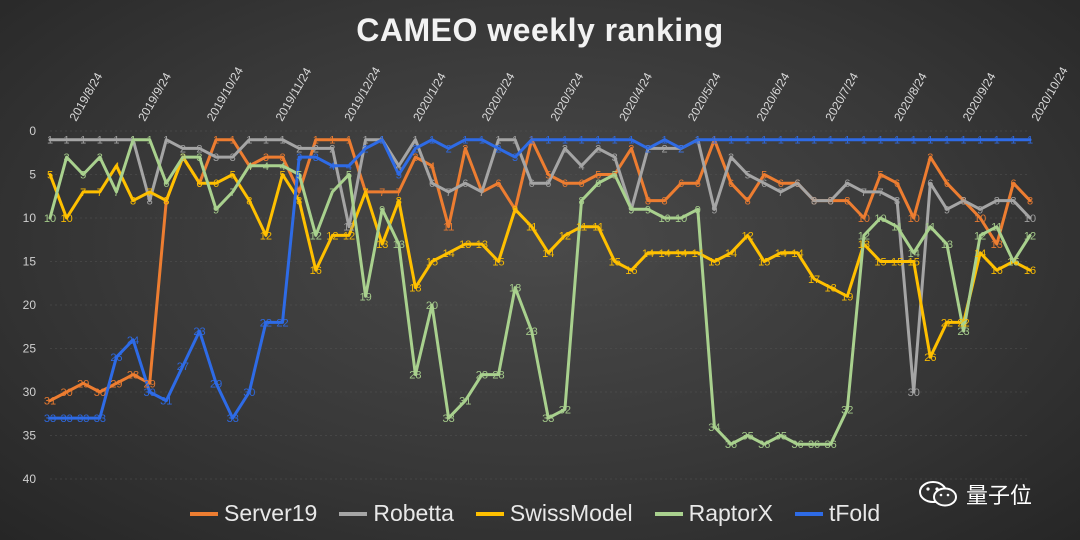  I want to click on data-label-raptorx: 8, so click(581, 202).